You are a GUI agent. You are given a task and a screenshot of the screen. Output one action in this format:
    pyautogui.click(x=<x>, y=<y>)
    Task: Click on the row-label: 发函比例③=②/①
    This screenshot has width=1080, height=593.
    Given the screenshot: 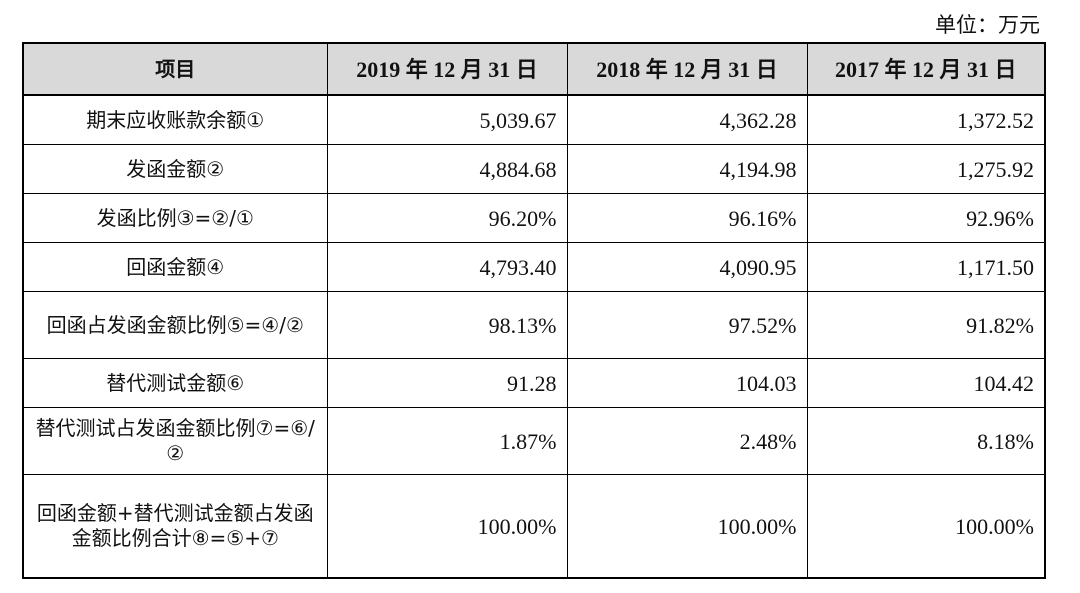 What is the action you would take?
    pyautogui.click(x=175, y=218)
    